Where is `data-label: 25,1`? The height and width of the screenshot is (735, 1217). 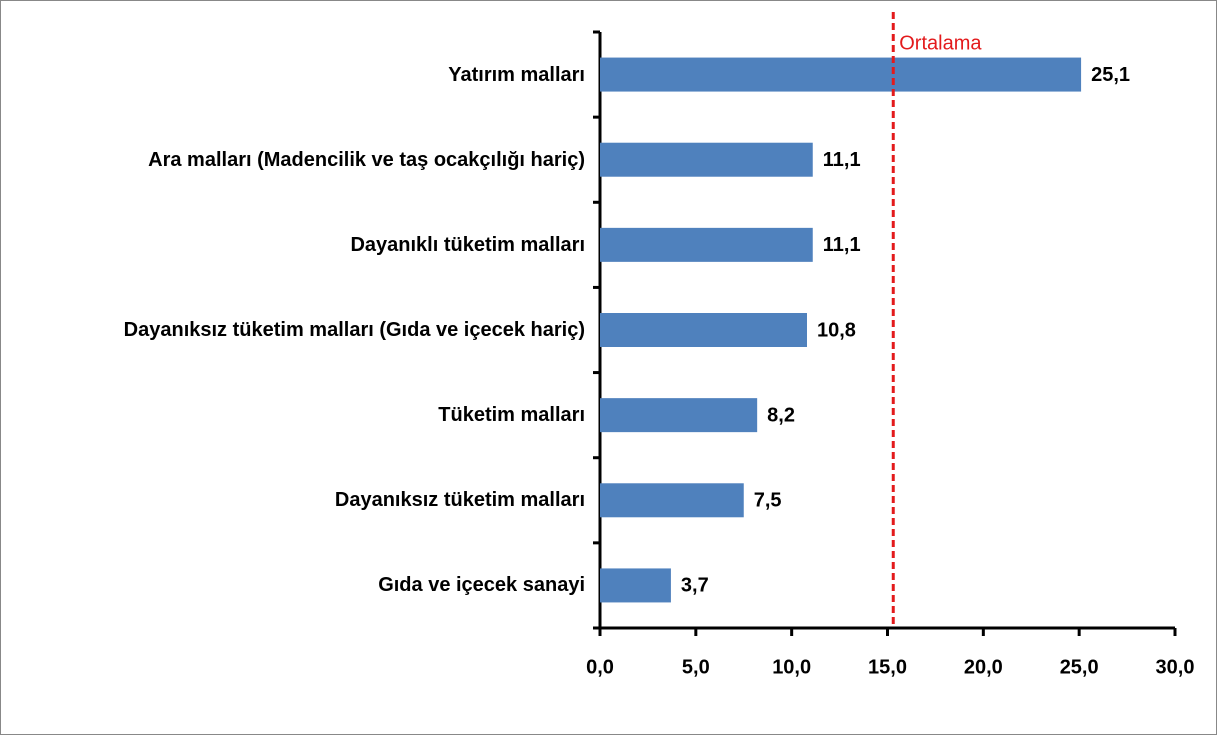
data-label: 25,1 is located at coordinates (1110, 75).